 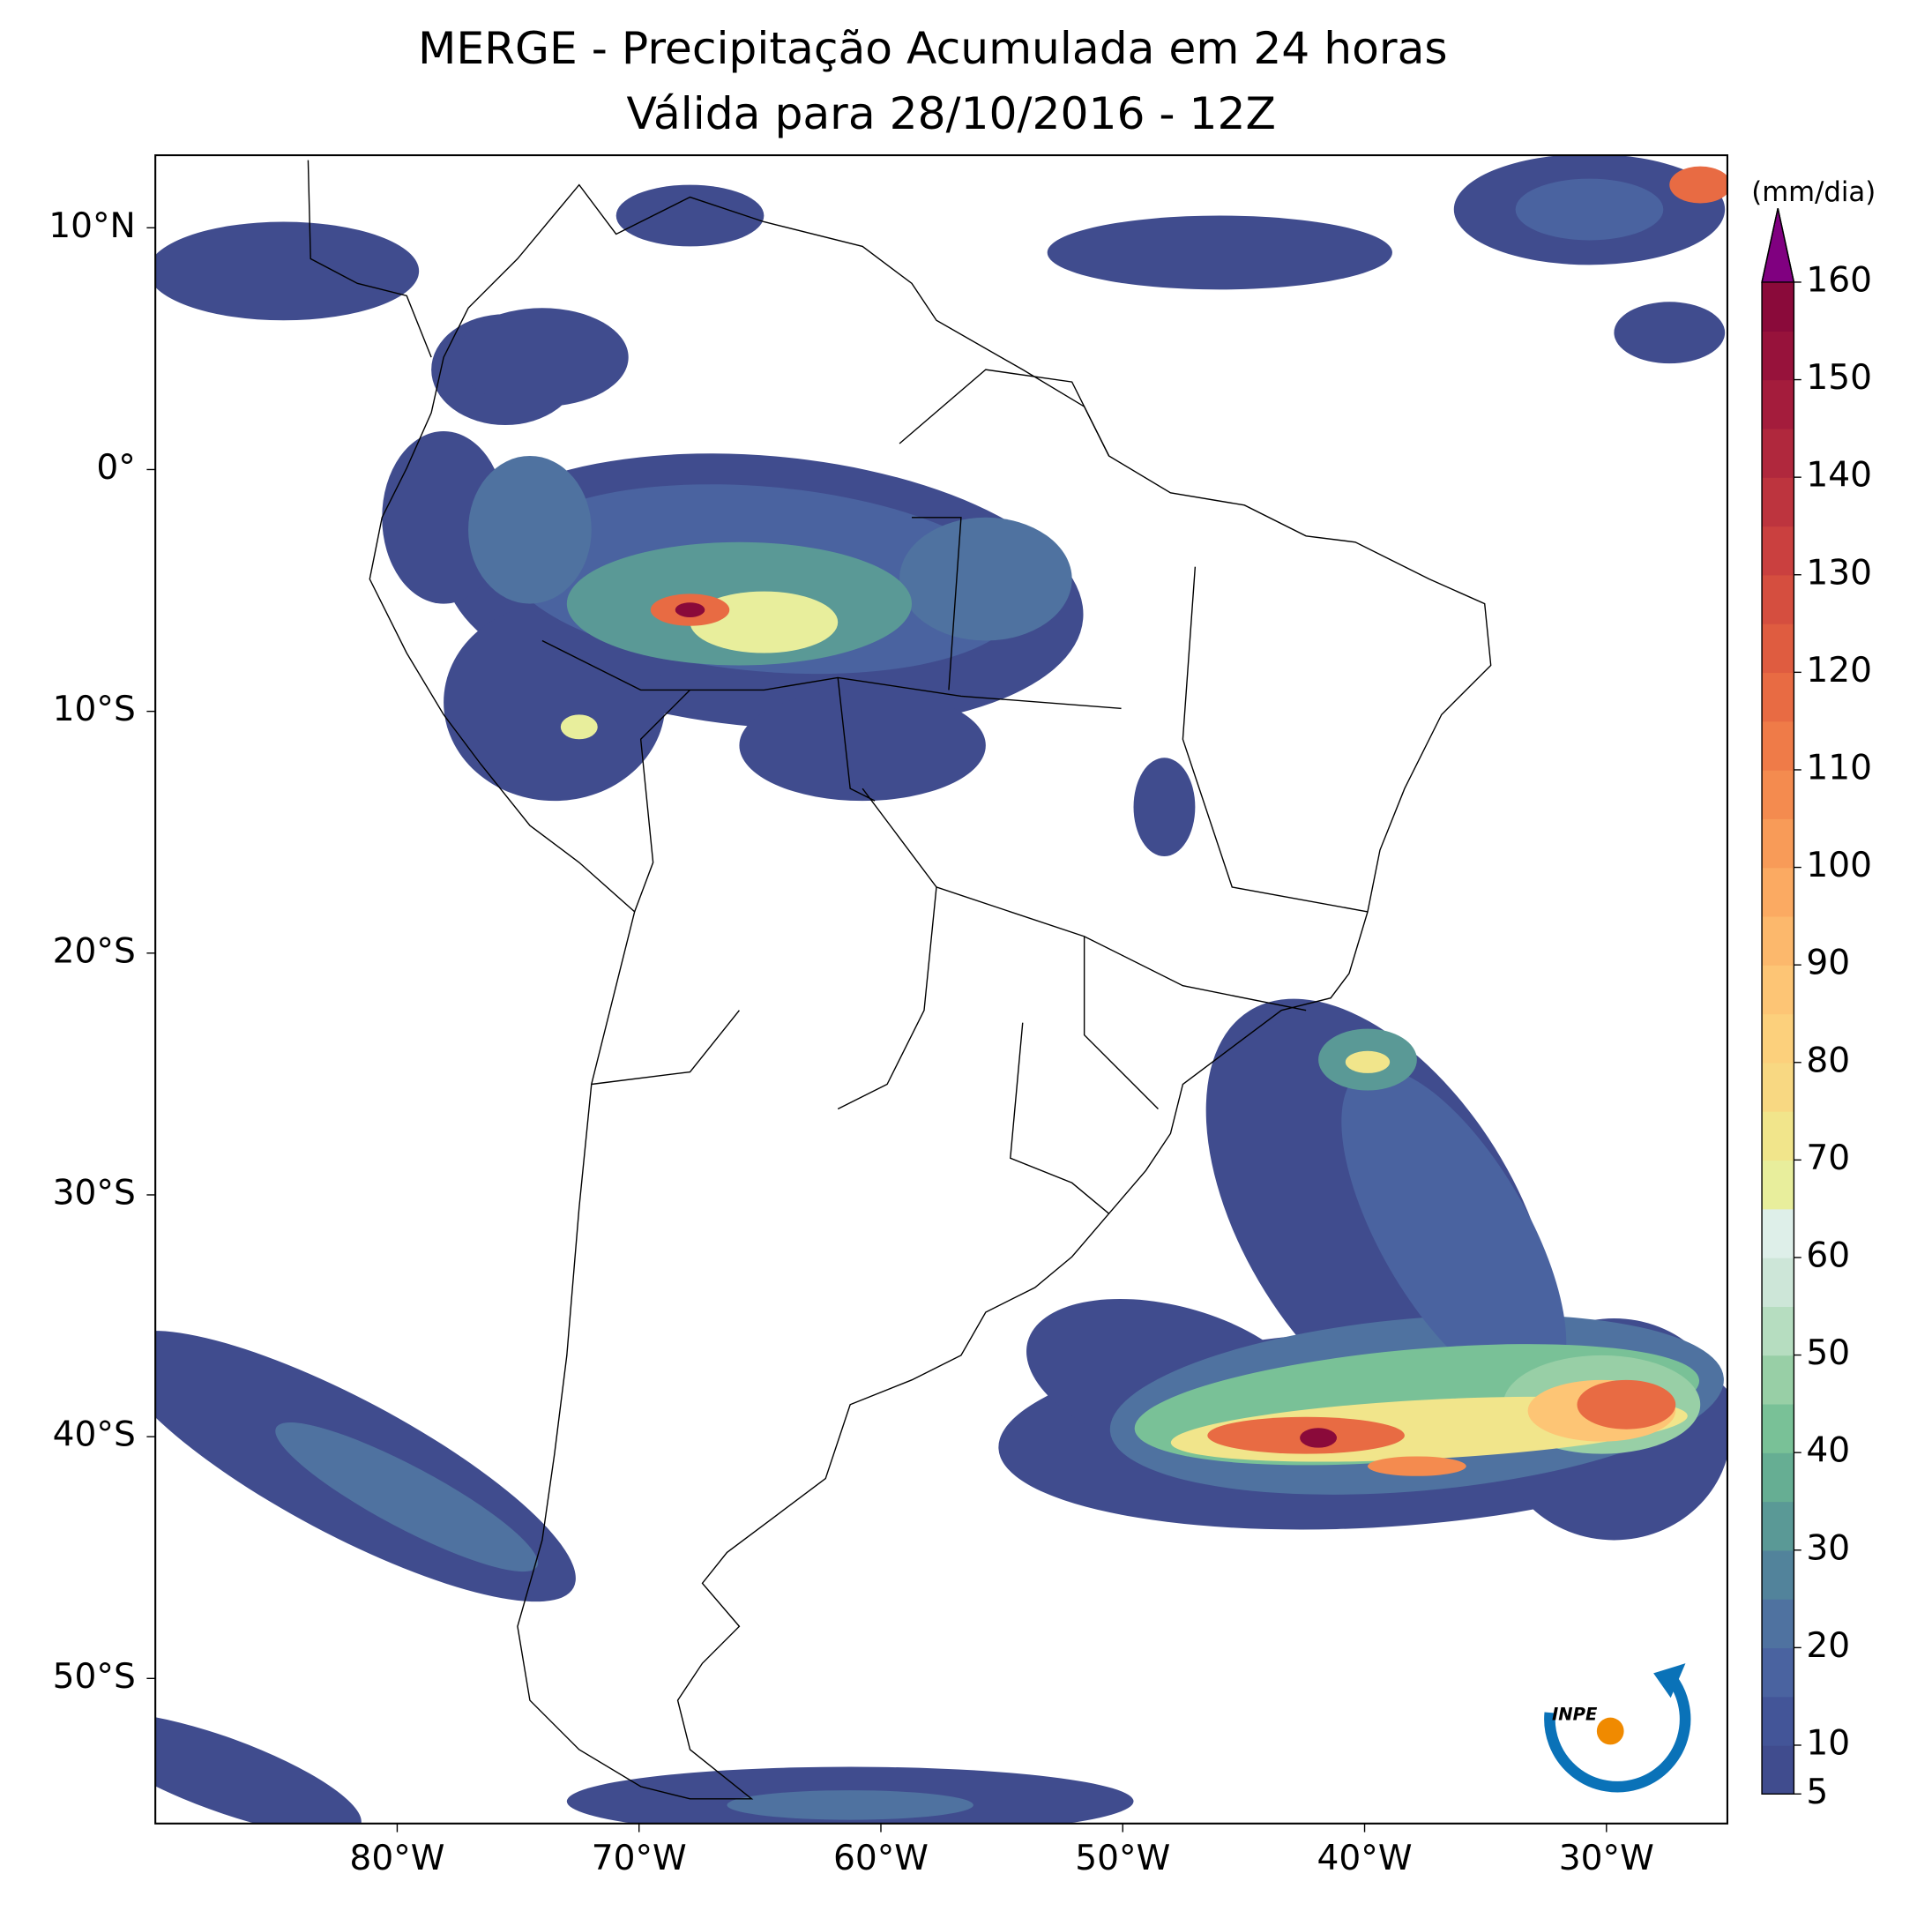 What do you see at coordinates (1828, 1061) in the screenshot?
I see `colorbar-tick-label: 80` at bounding box center [1828, 1061].